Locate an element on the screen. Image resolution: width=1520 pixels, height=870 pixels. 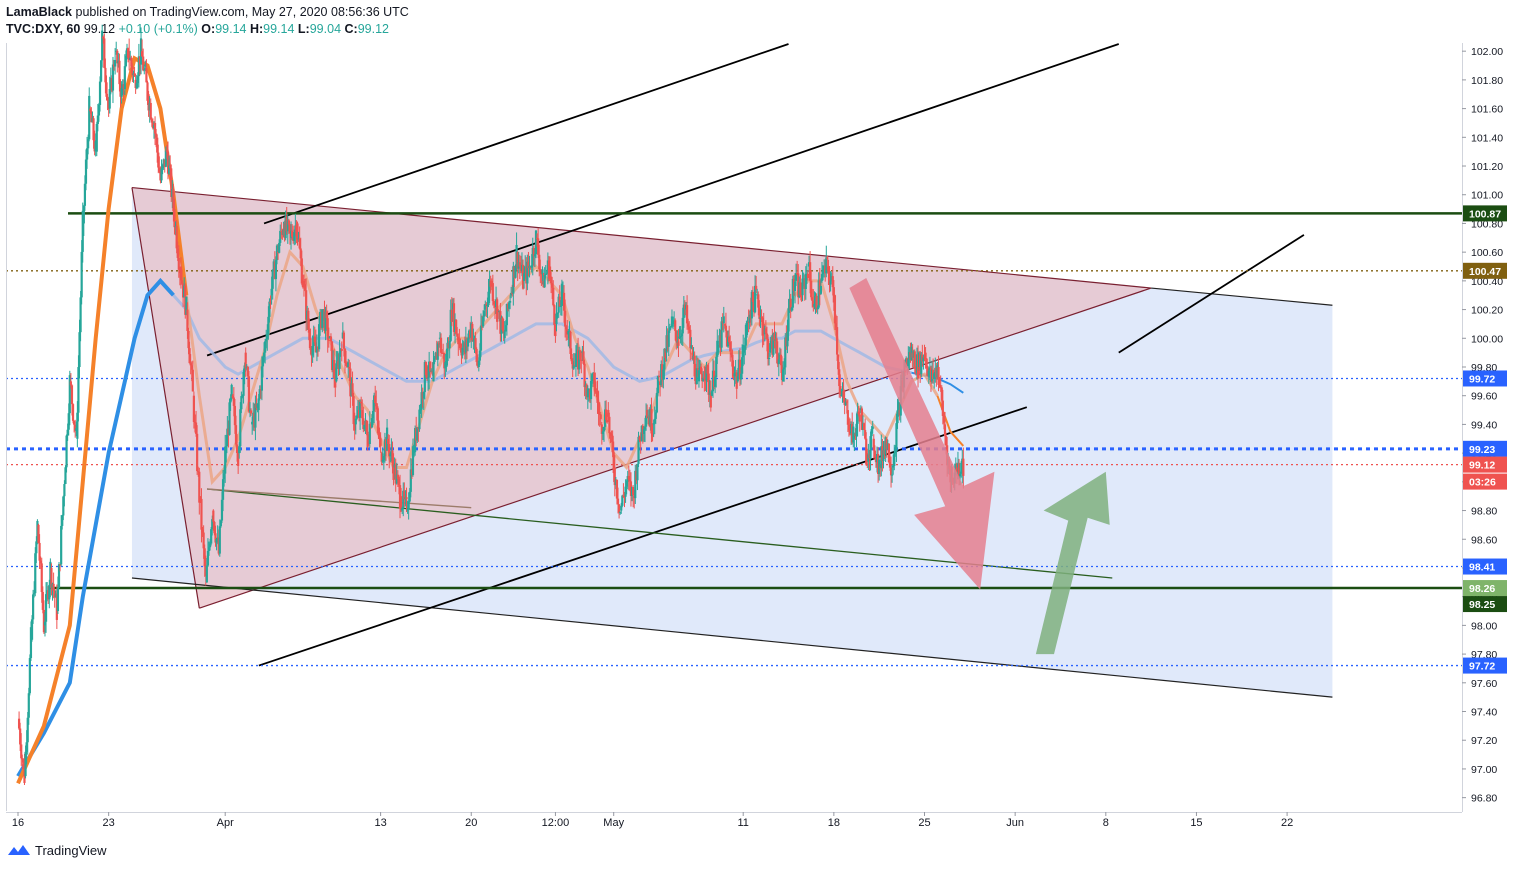
right-parallel-line is located at coordinates (1211, 294).